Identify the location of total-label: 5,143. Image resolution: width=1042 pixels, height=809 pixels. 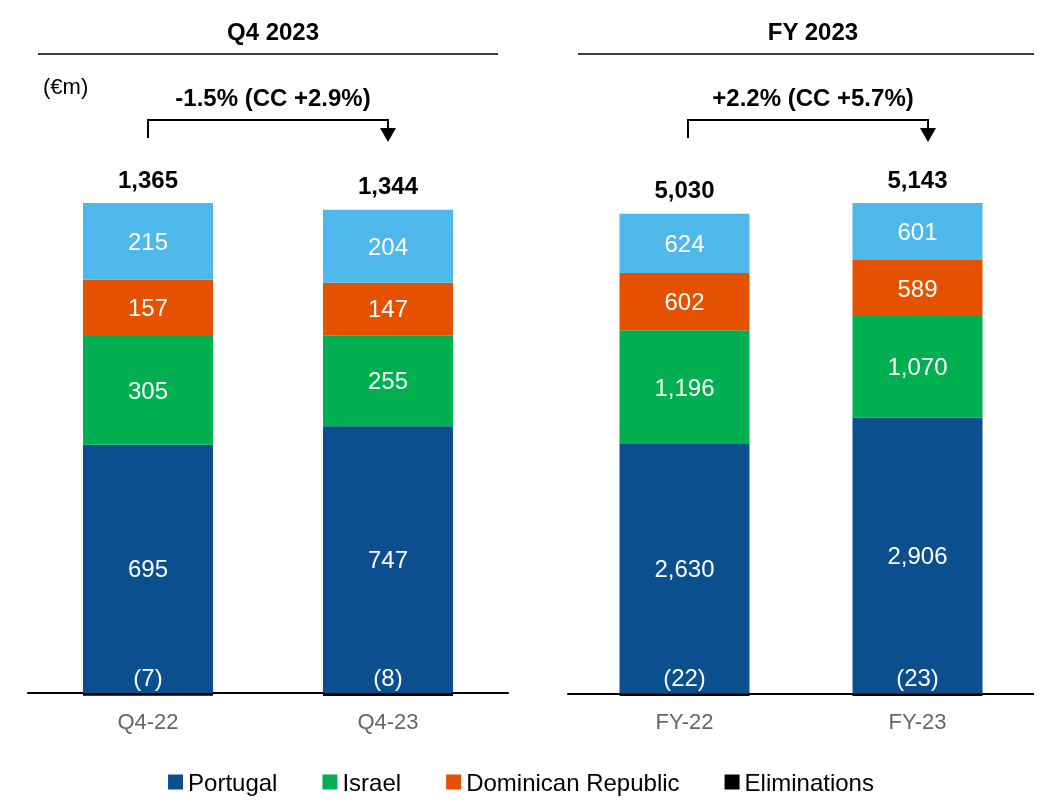
(917, 179).